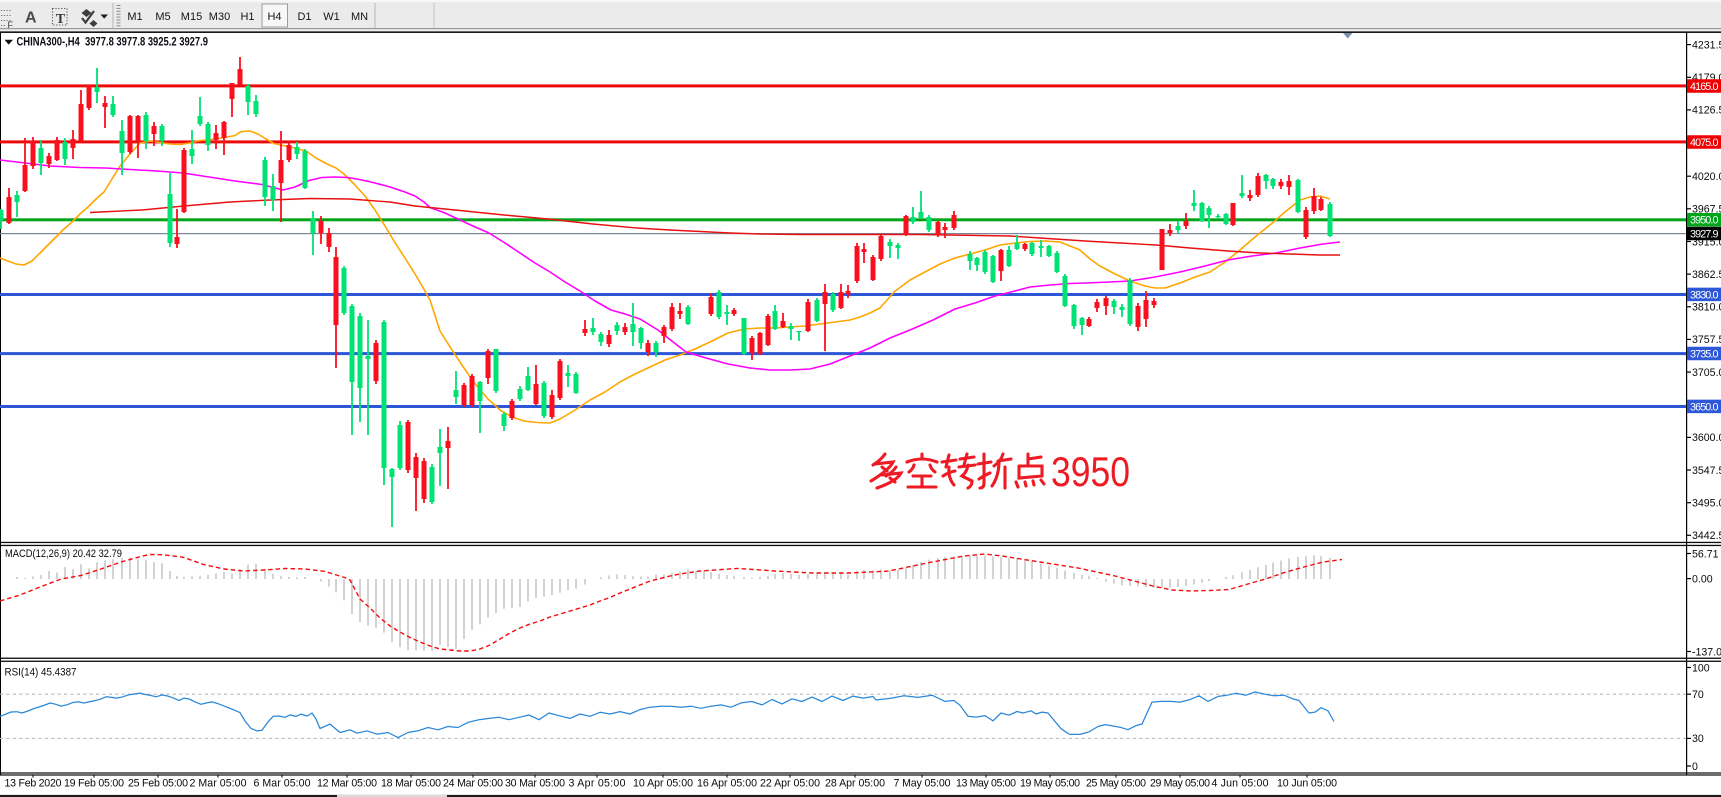  What do you see at coordinates (1180, 784) in the screenshot?
I see `svg-text: 29 May 05:00` at bounding box center [1180, 784].